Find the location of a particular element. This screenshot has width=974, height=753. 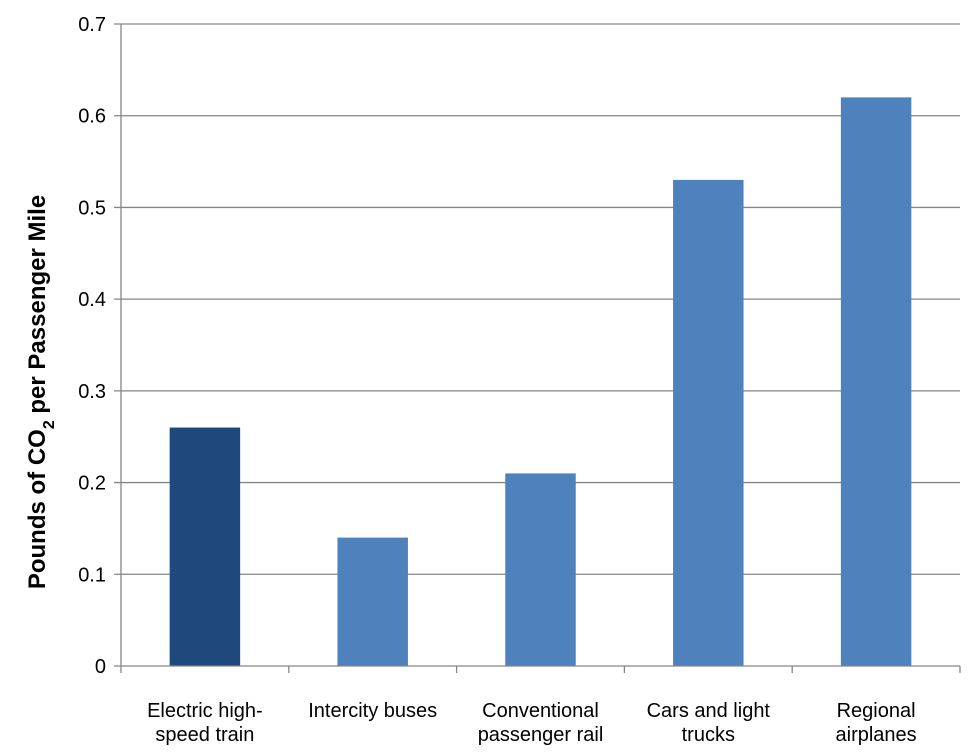

y-tick-label: 0 is located at coordinates (100, 667).